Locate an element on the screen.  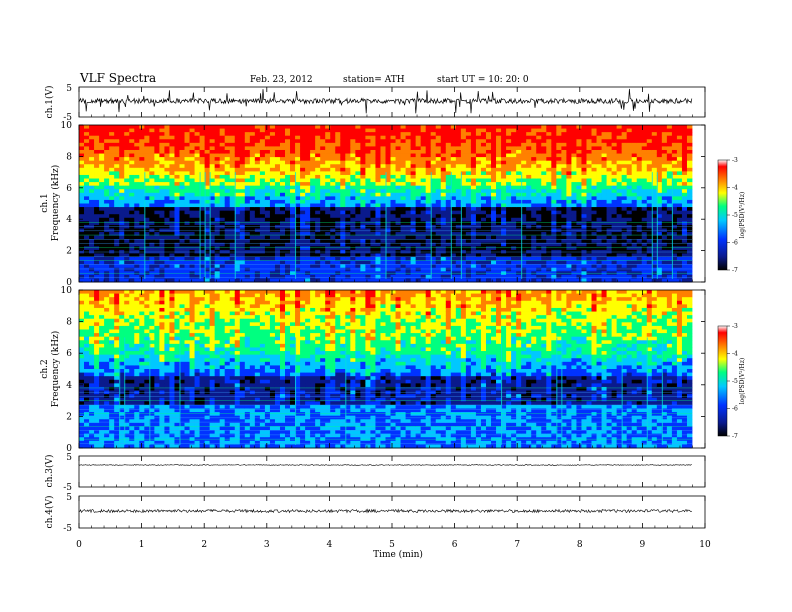
ch3-ytick-top: 5 is located at coordinates (69, 458).